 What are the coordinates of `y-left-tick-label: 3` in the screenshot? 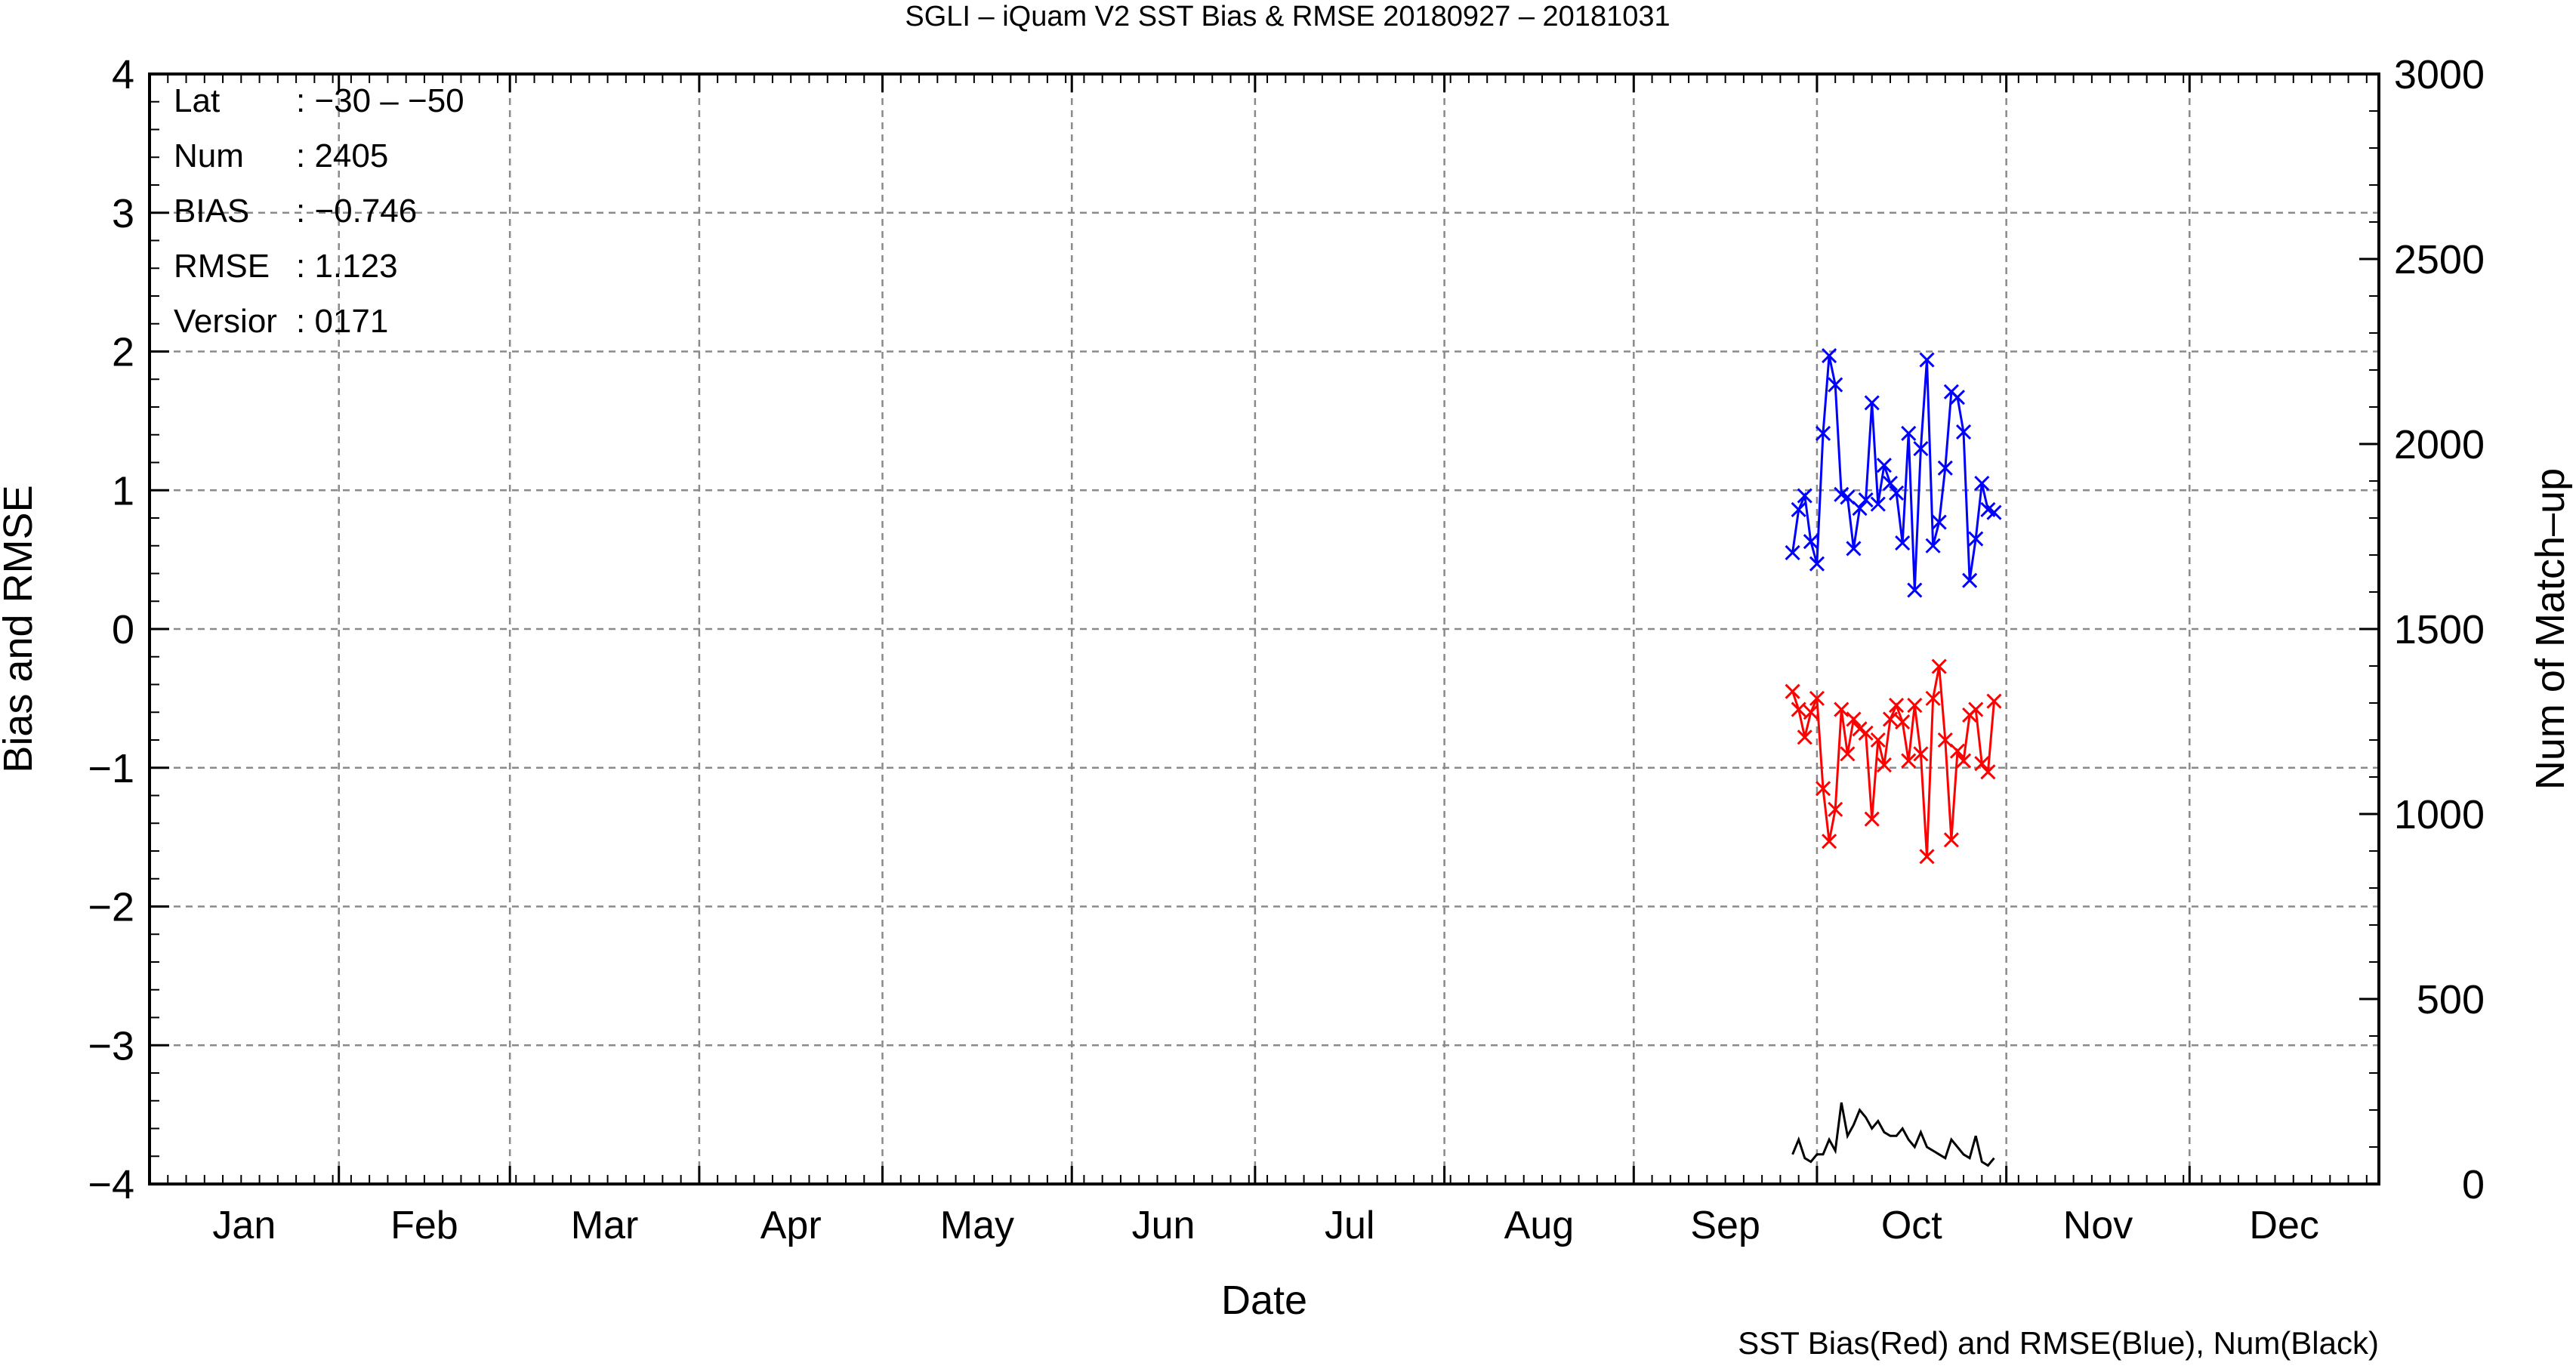 It's located at (123, 213).